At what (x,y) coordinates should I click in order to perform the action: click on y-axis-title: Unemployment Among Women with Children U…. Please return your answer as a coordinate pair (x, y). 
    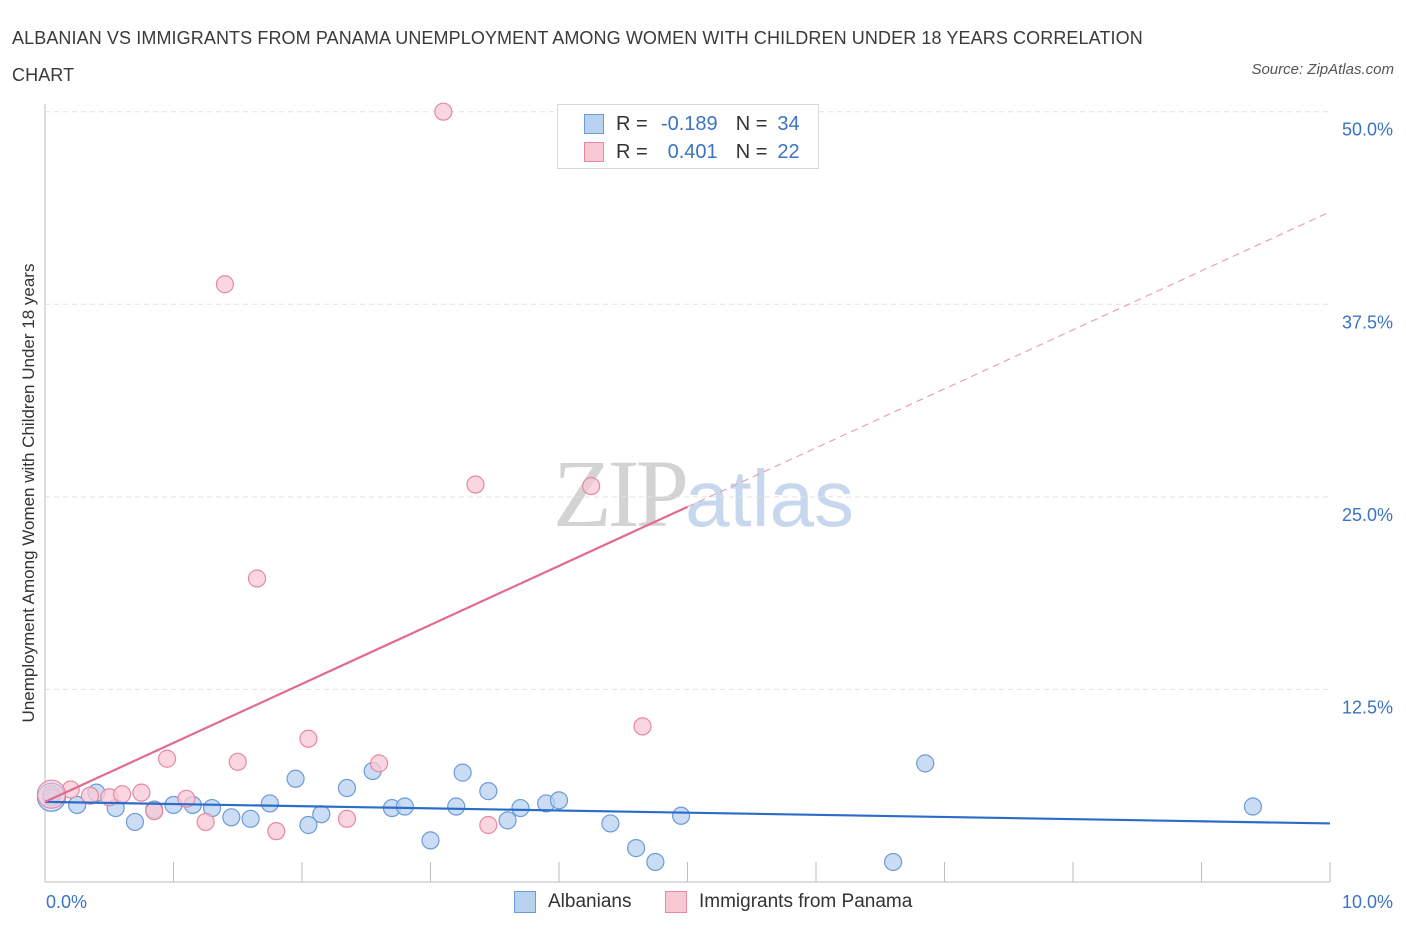
    Looking at the image, I should click on (28, 493).